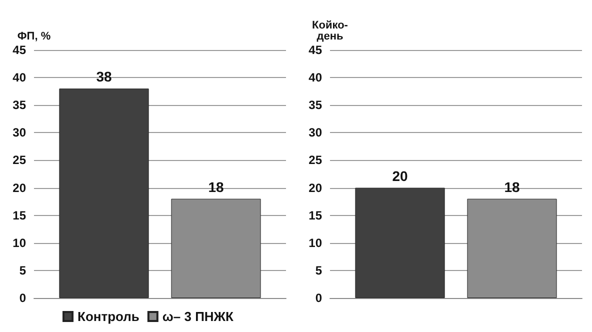 The width and height of the screenshot is (592, 332). Describe the element at coordinates (400, 176) in the screenshot. I see `data-label: 20` at that location.